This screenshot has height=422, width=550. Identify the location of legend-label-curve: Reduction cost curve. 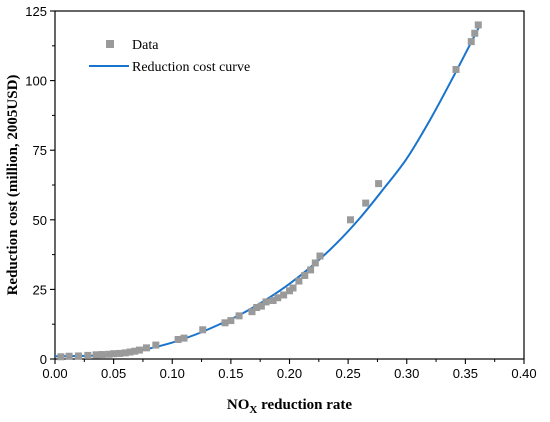
(191, 67).